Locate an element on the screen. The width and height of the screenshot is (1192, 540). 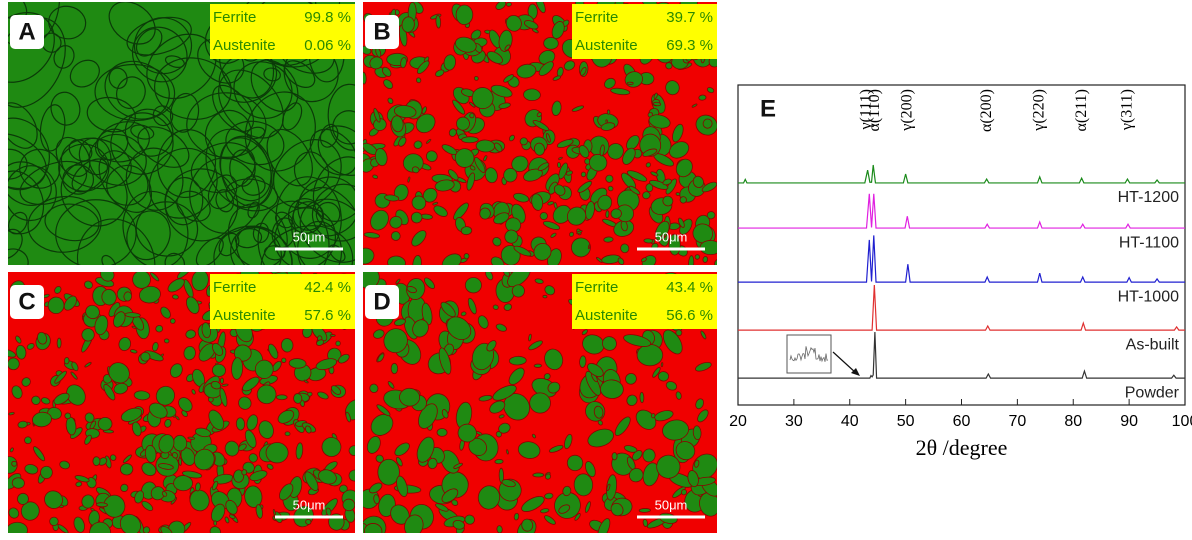
ferrite-label: Ferrite is located at coordinates (596, 17).